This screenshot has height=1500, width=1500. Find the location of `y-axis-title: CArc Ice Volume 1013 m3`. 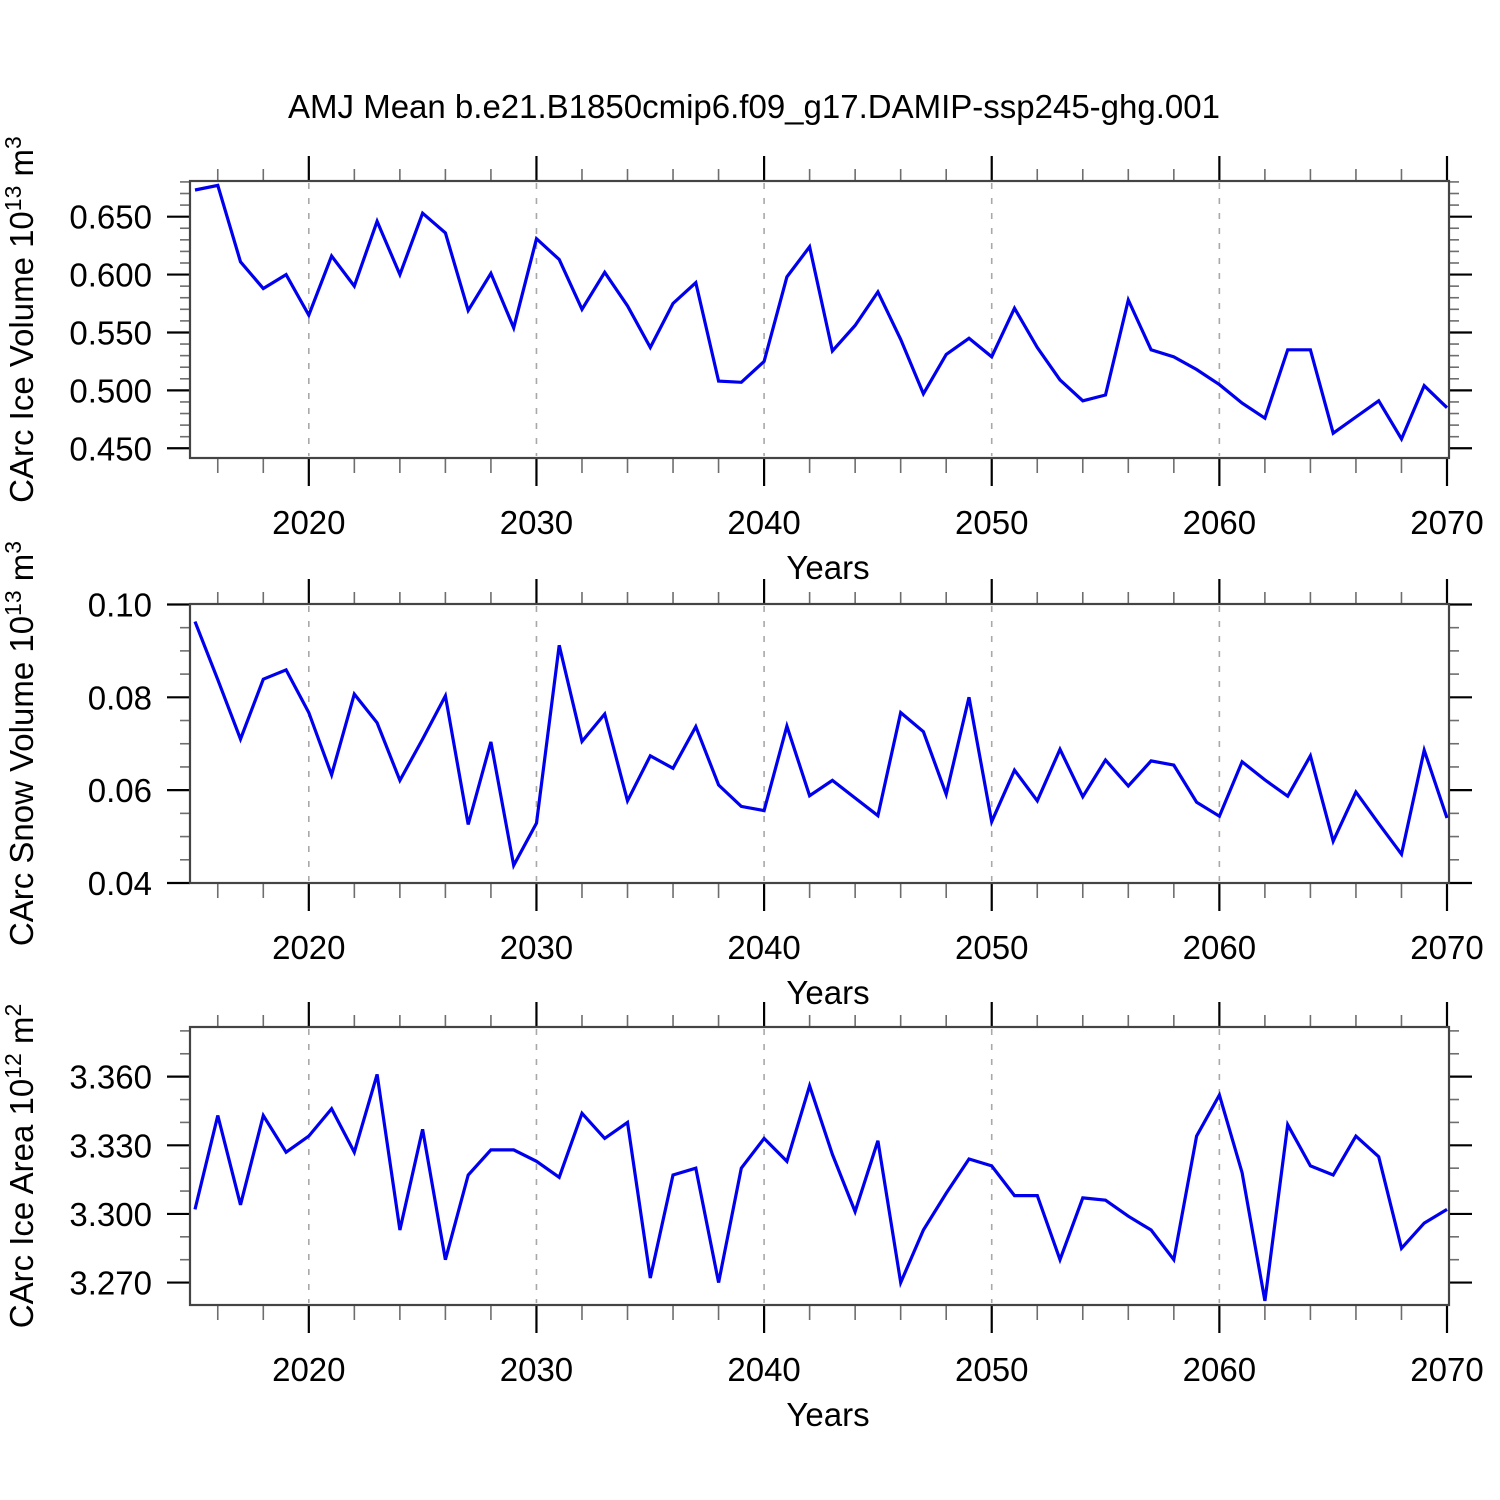

y-axis-title: CArc Ice Volume 1013 m3 is located at coordinates (20, 319).